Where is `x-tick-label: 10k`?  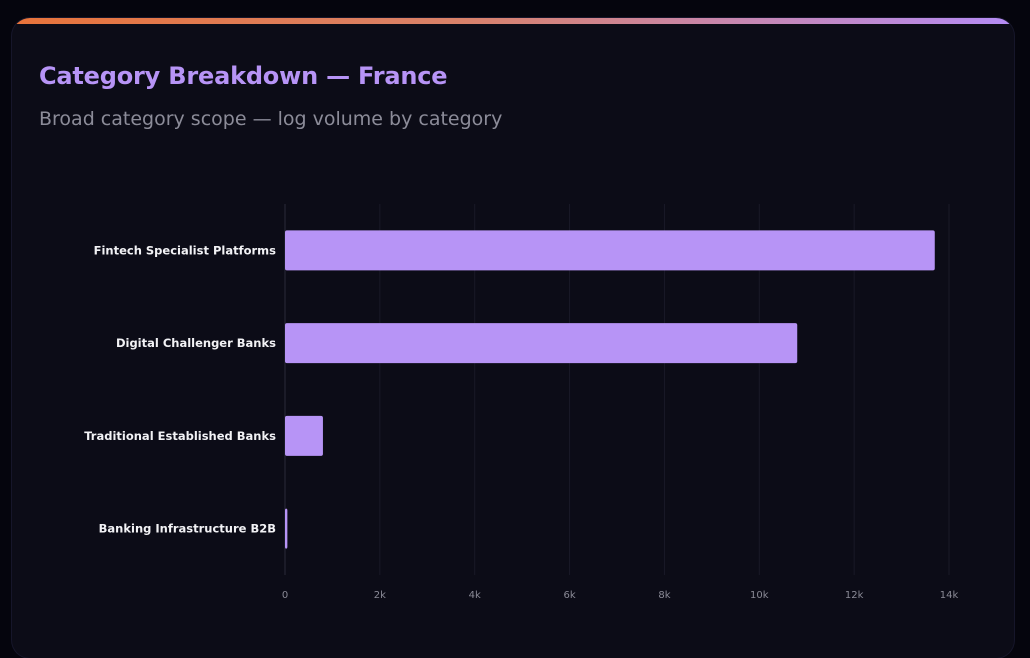
x-tick-label: 10k is located at coordinates (759, 595).